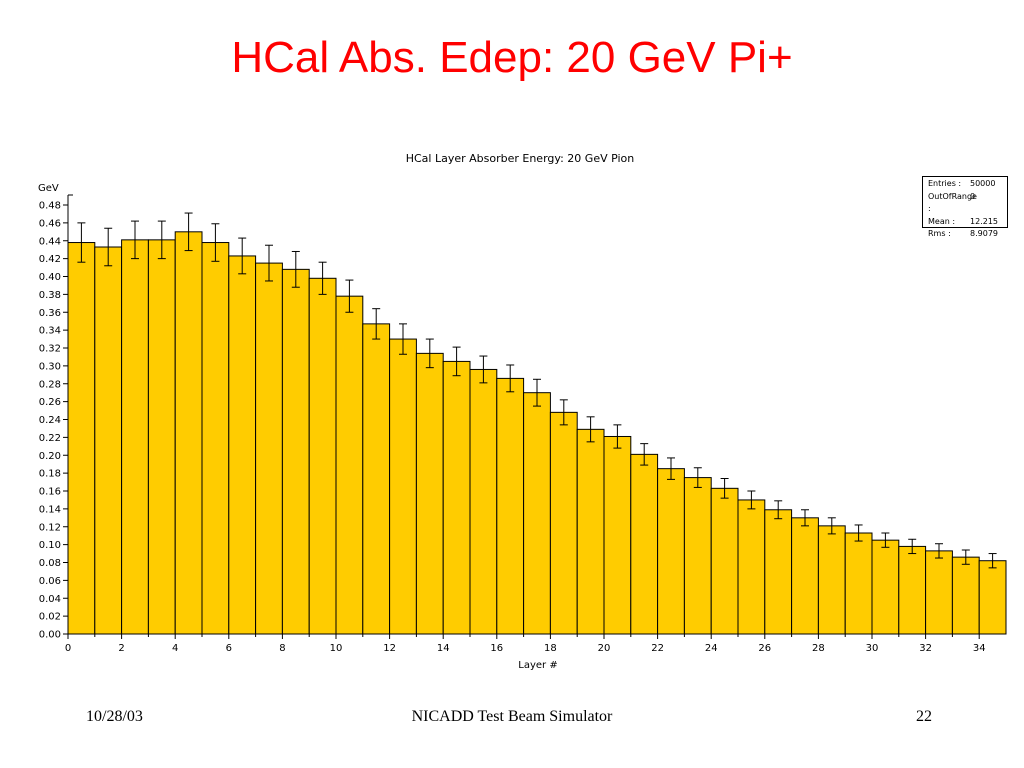 This screenshot has height=768, width=1024. I want to click on stats-label: Mean :, so click(942, 221).